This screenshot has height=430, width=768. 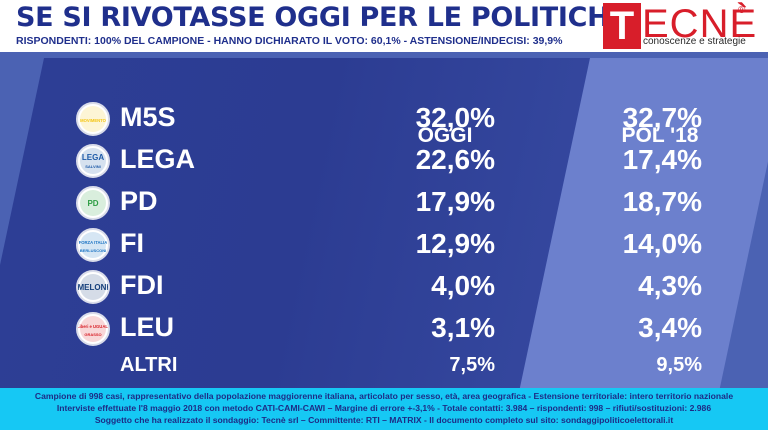 What do you see at coordinates (384, 368) in the screenshot?
I see `party-row: ALTRI 7,5% 9,5%` at bounding box center [384, 368].